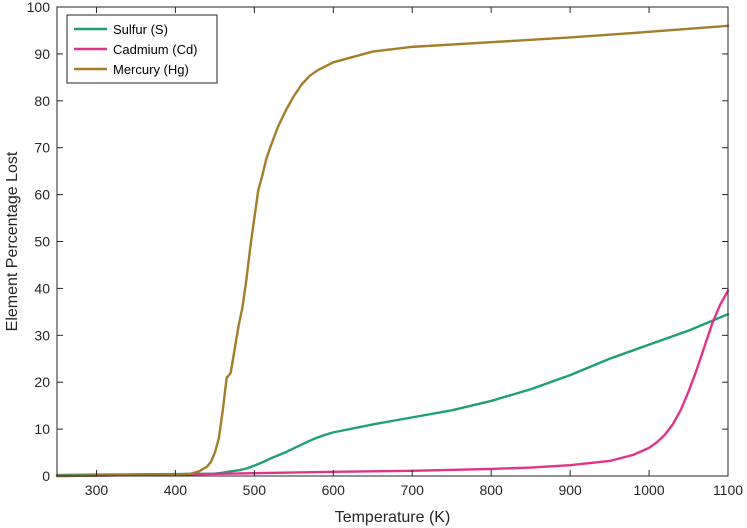 The height and width of the screenshot is (528, 747). Describe the element at coordinates (42, 242) in the screenshot. I see `y-tick-label: 50` at that location.